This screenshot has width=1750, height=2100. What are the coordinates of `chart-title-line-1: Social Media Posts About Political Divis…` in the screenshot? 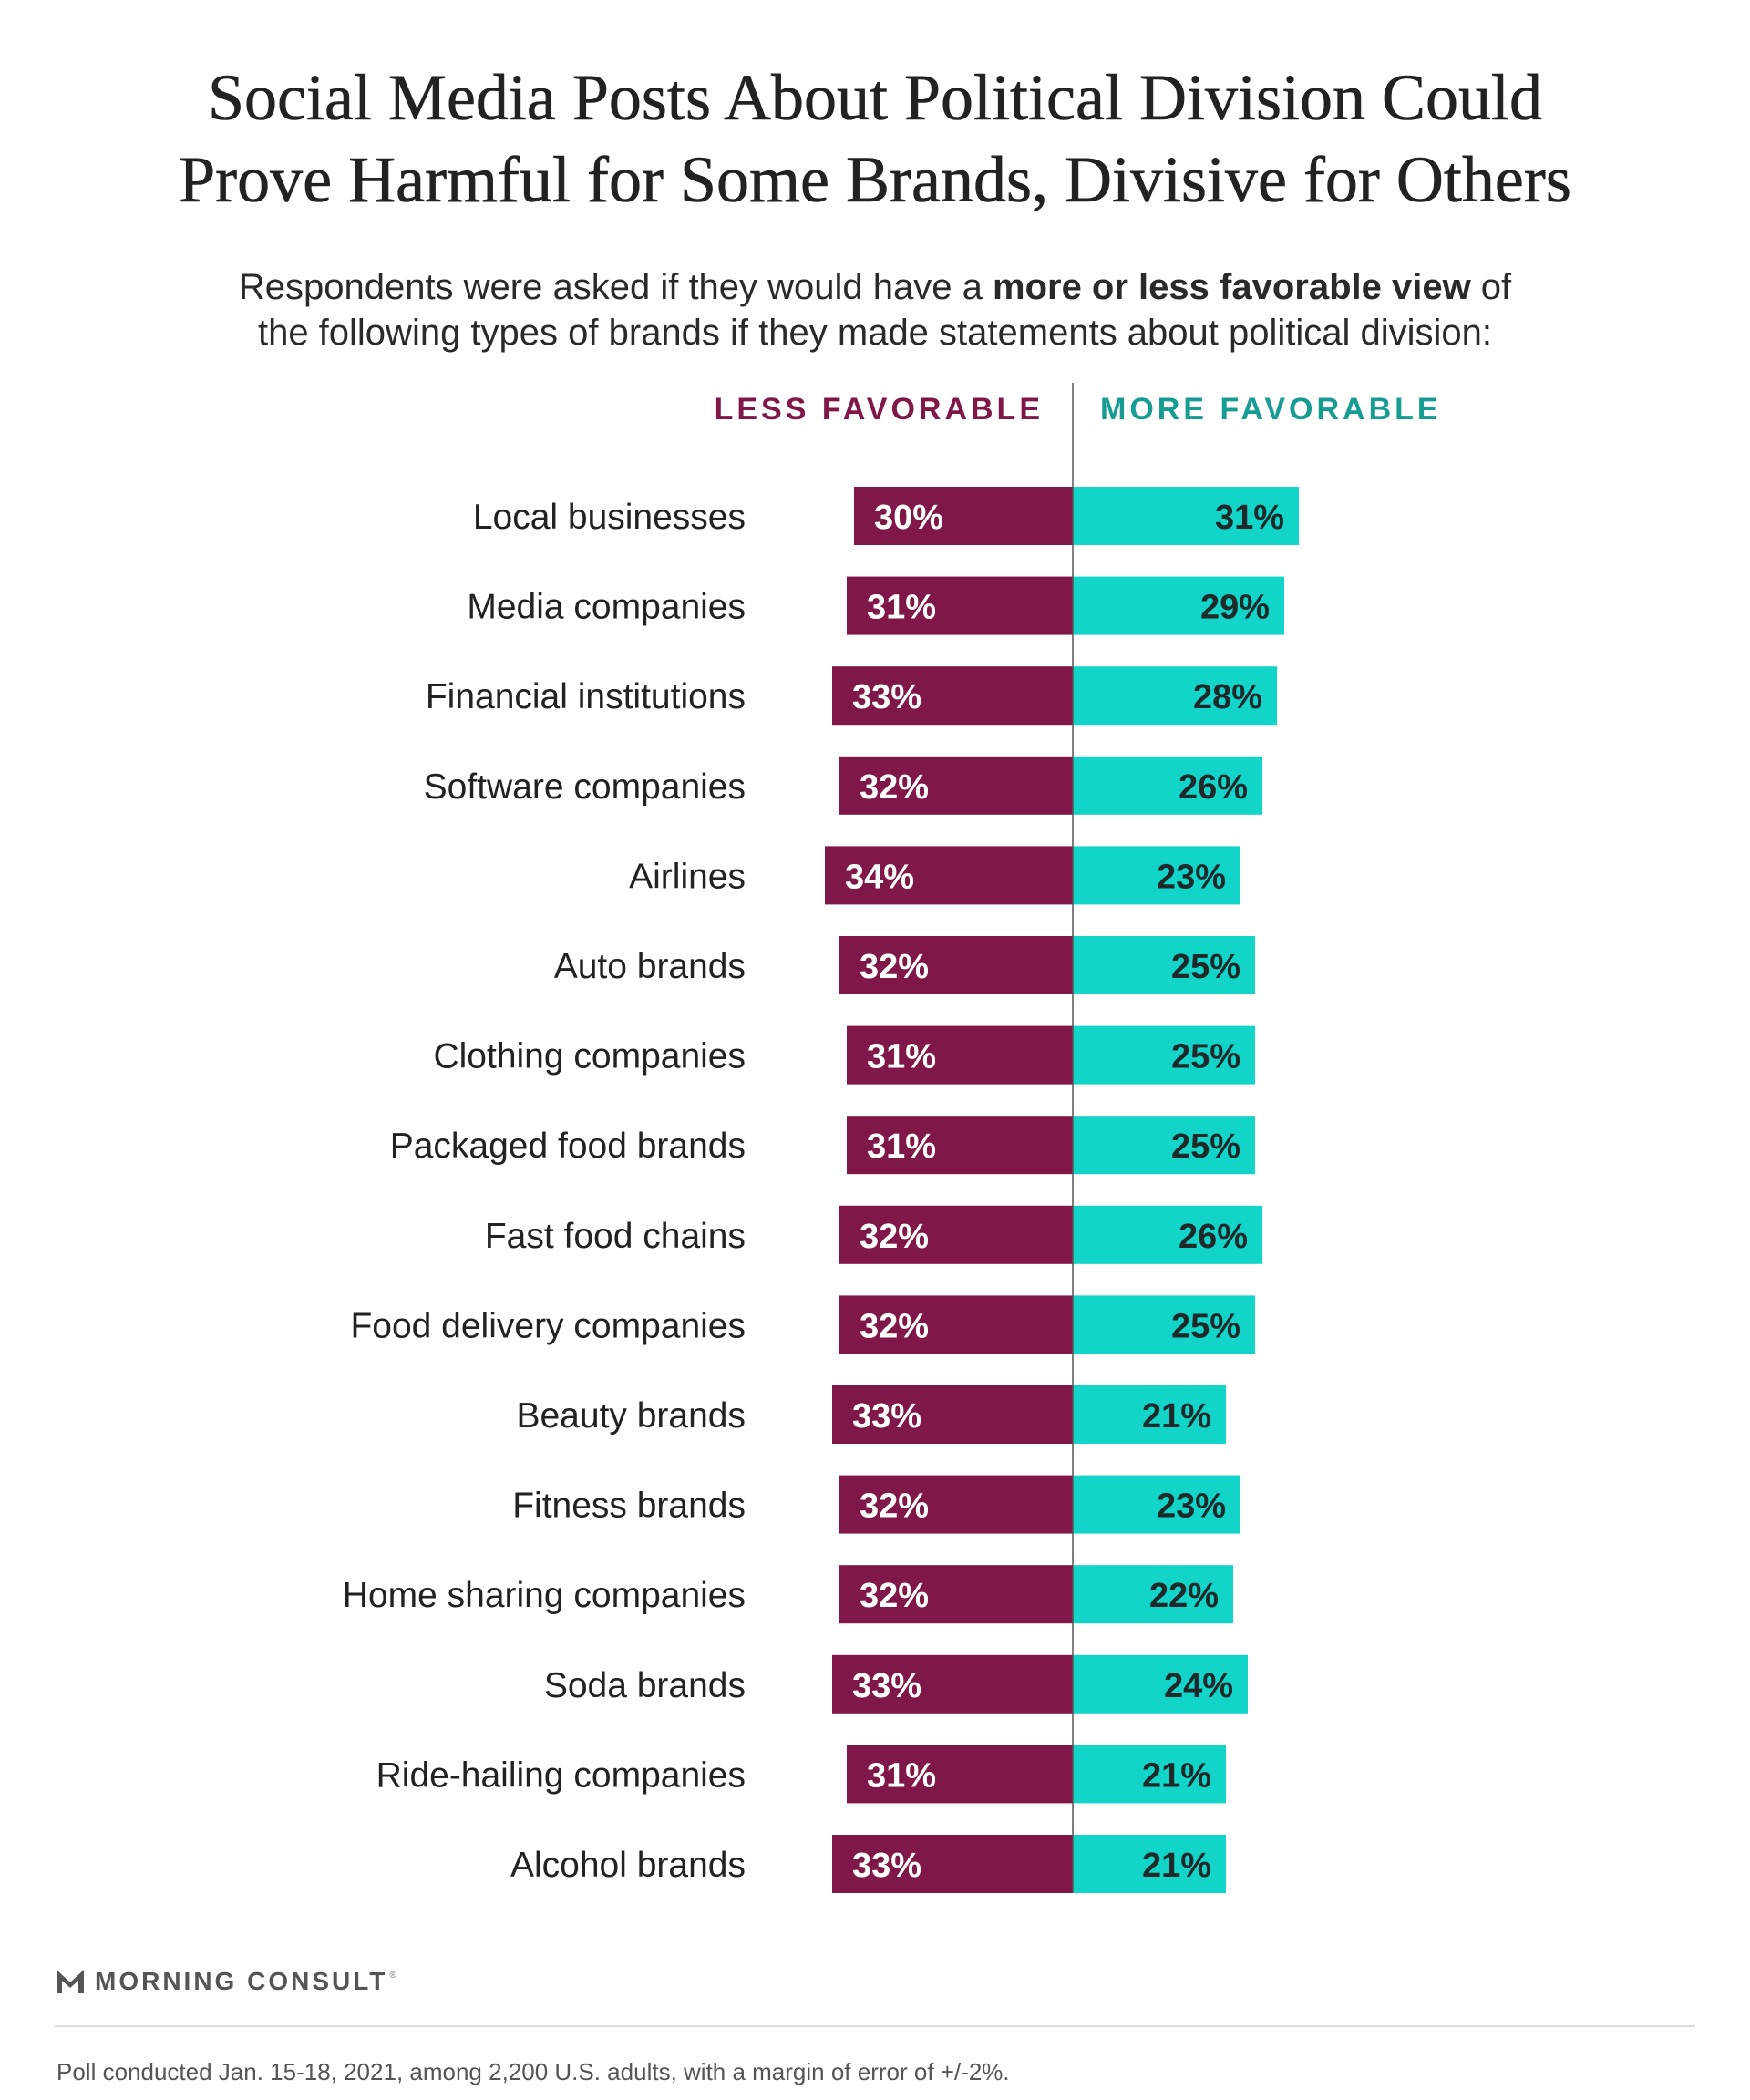 It's located at (875, 98).